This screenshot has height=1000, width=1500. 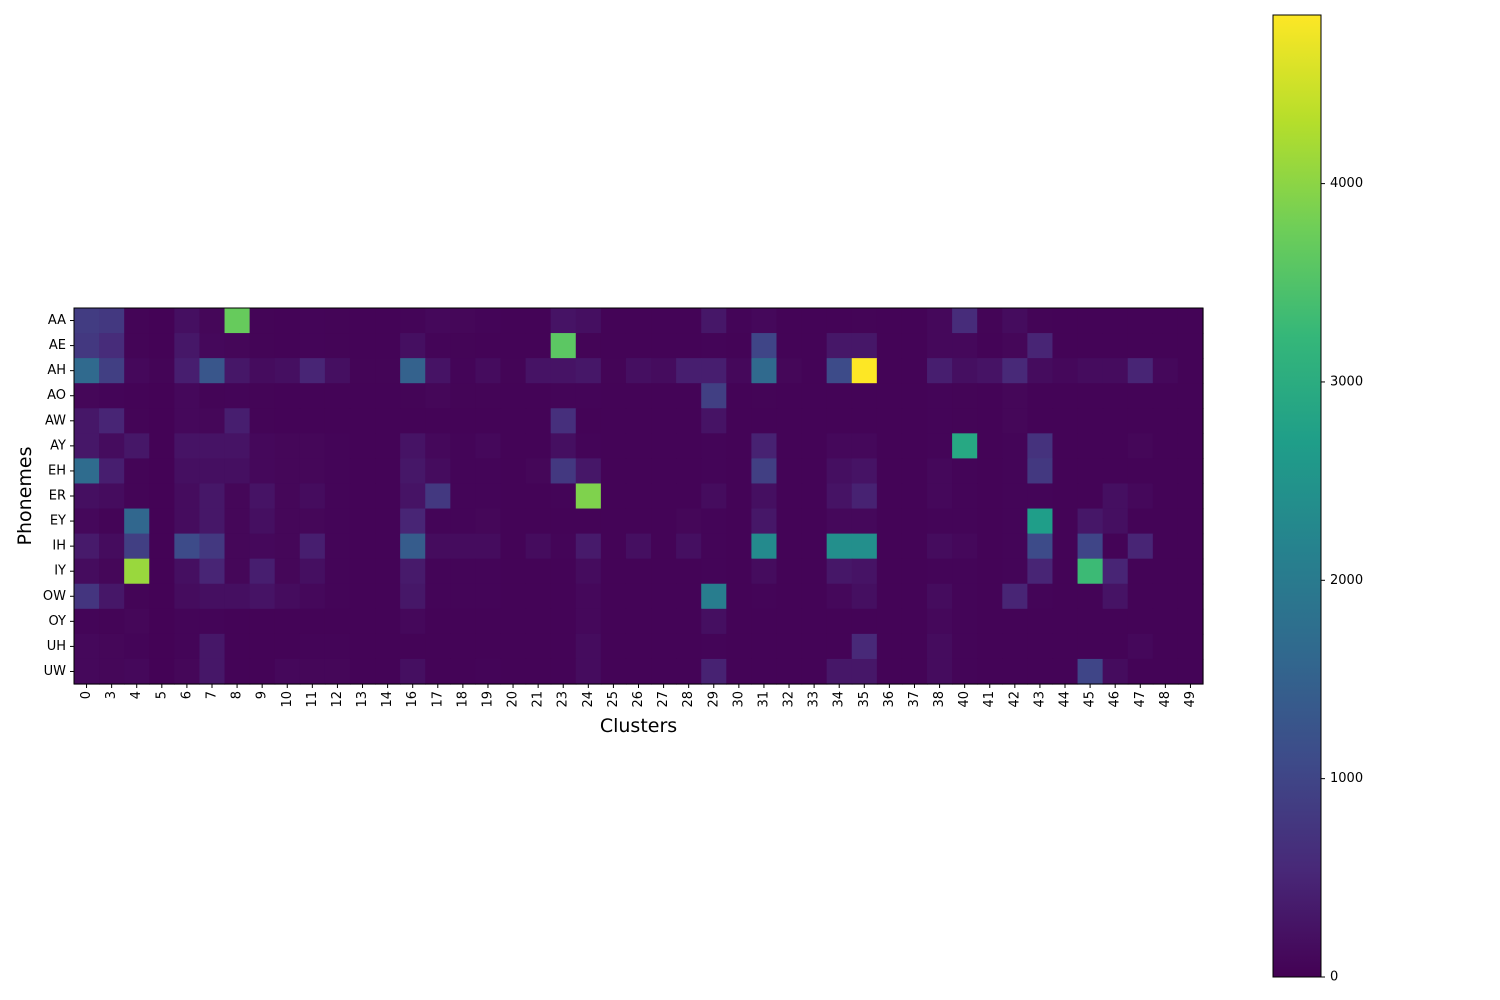 What do you see at coordinates (1140, 699) in the screenshot?
I see `x-tick-label: 47` at bounding box center [1140, 699].